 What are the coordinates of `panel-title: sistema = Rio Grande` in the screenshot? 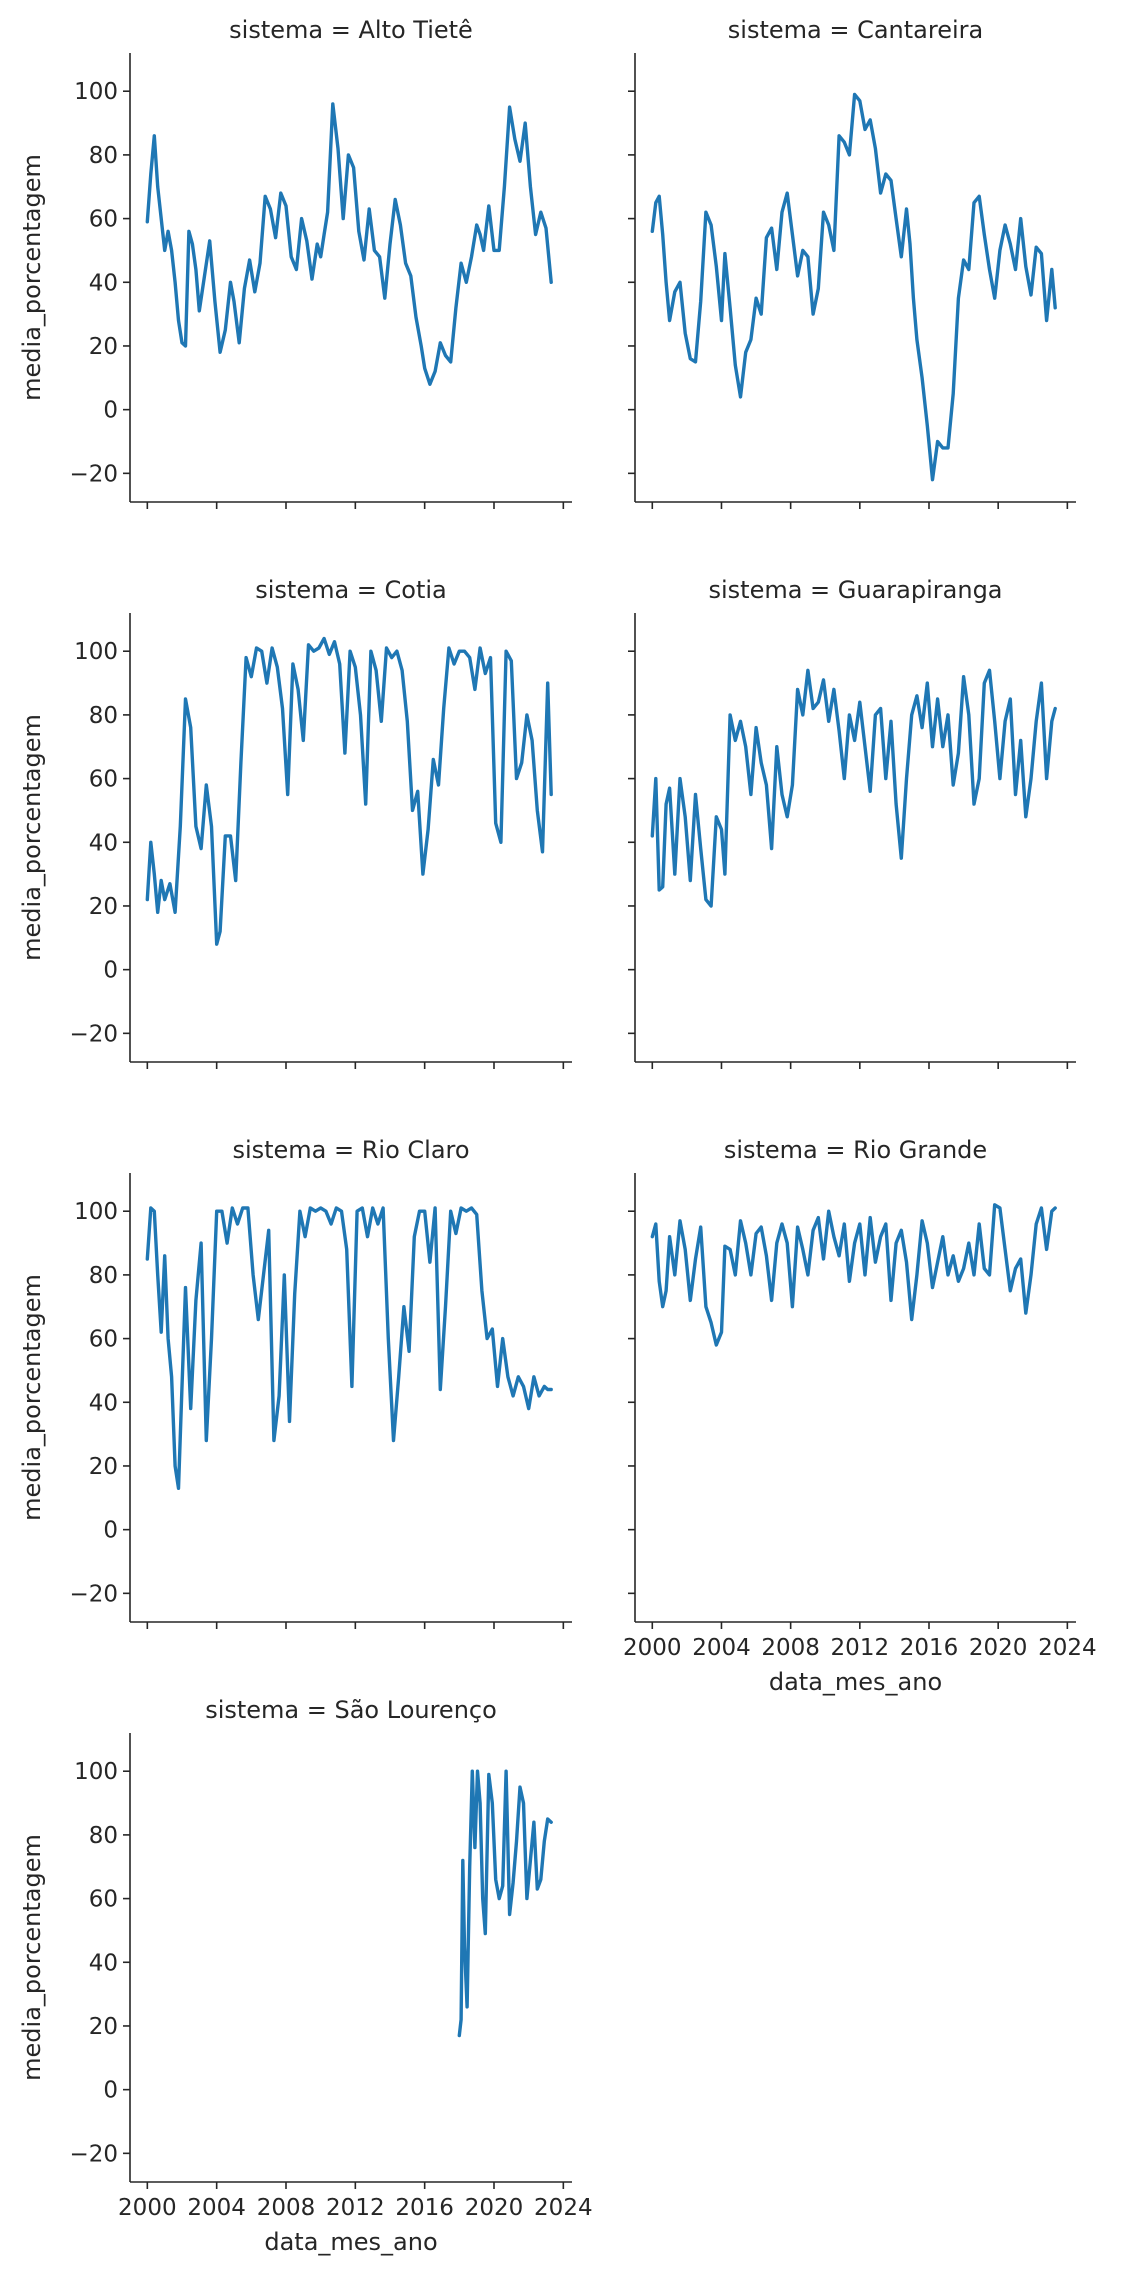 It's located at (855, 1150).